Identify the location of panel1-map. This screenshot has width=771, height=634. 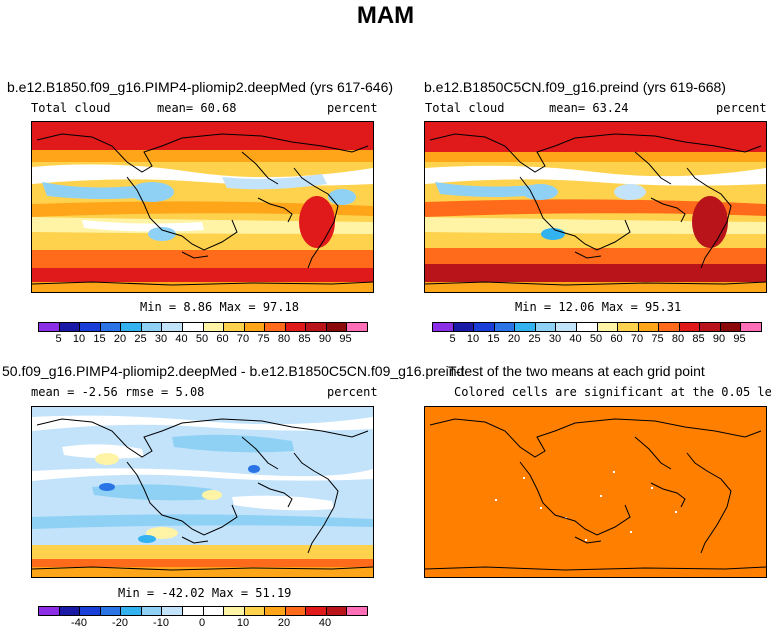
(202, 207).